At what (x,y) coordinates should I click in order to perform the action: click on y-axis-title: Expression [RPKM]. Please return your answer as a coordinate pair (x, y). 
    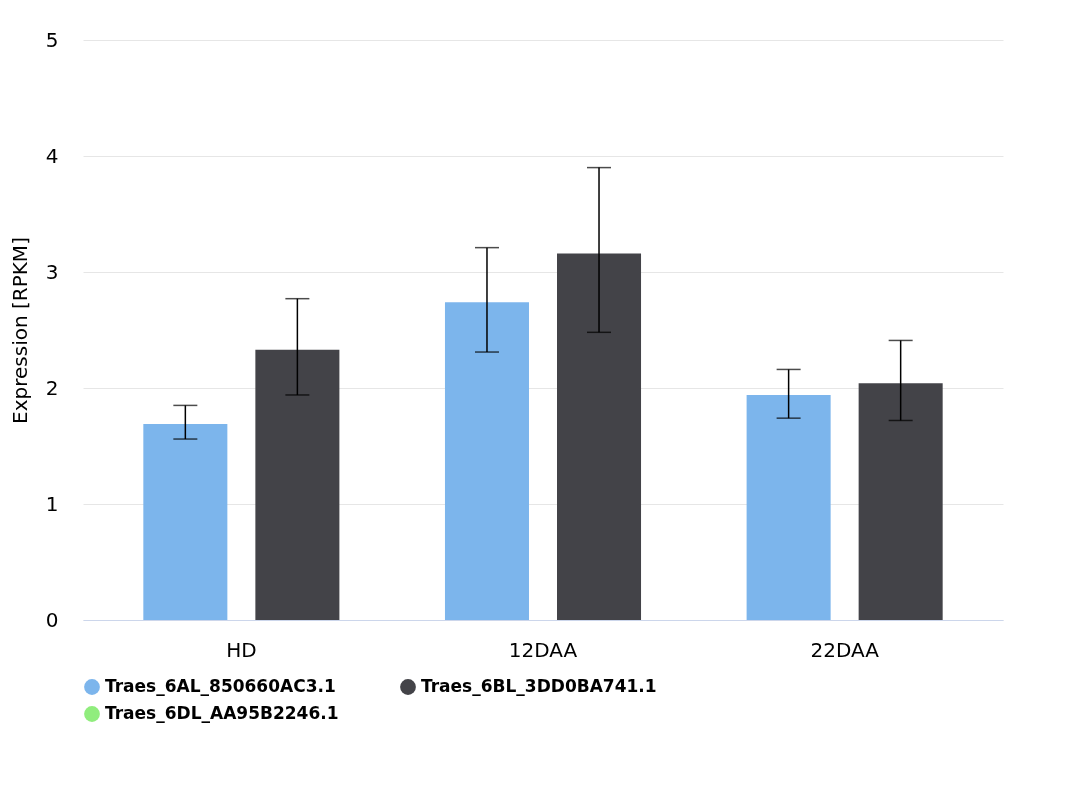
    Looking at the image, I should click on (19, 330).